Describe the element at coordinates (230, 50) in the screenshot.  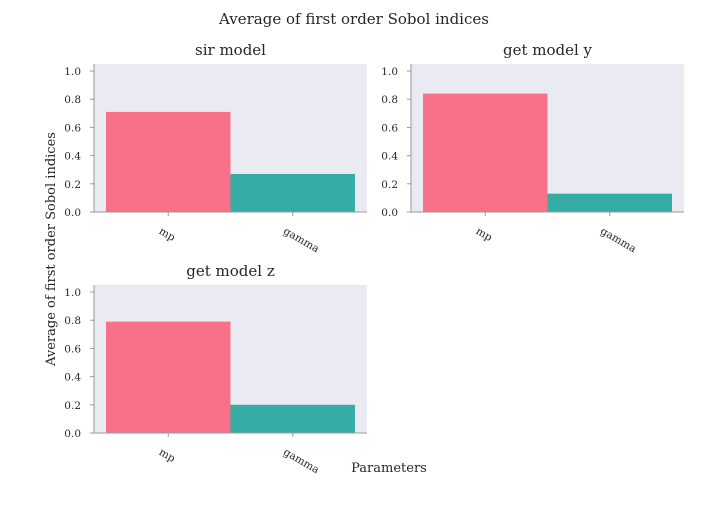
I see `subplot-title: sir model` at that location.